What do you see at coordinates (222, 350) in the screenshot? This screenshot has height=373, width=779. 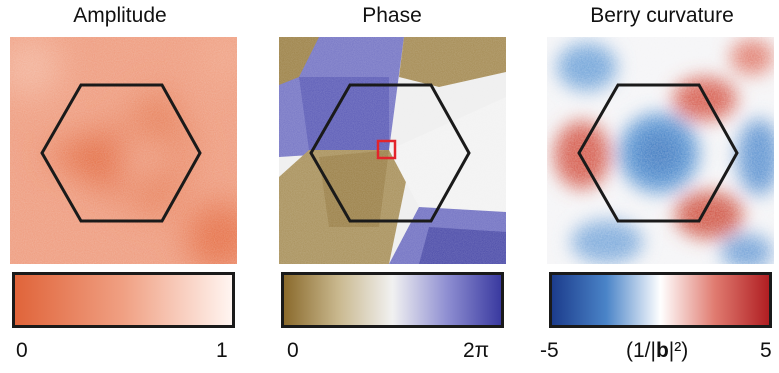 I see `amplitude-max-label: 1` at bounding box center [222, 350].